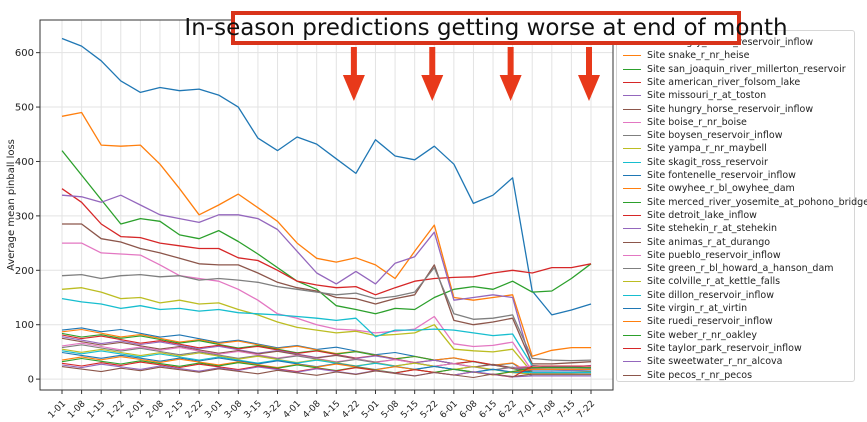 This screenshot has width=867, height=422. I want to click on legend-item: Site virgin_r_at_virtin, so click(685, 308).